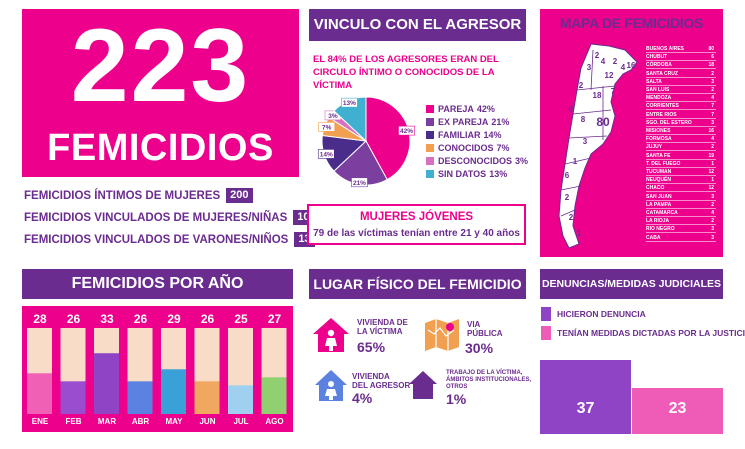 The image size is (745, 449). I want to click on vinculo-title: VINCULO CON EL AGRESOR, so click(417, 25).